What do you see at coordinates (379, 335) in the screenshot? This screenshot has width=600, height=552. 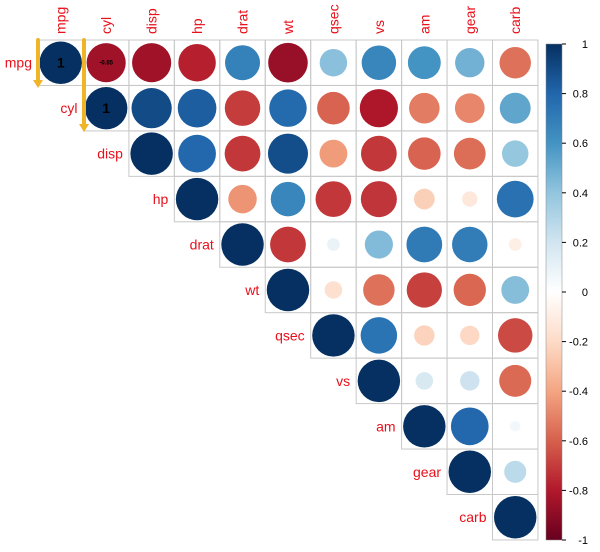 I see `circle-qsec-vs` at bounding box center [379, 335].